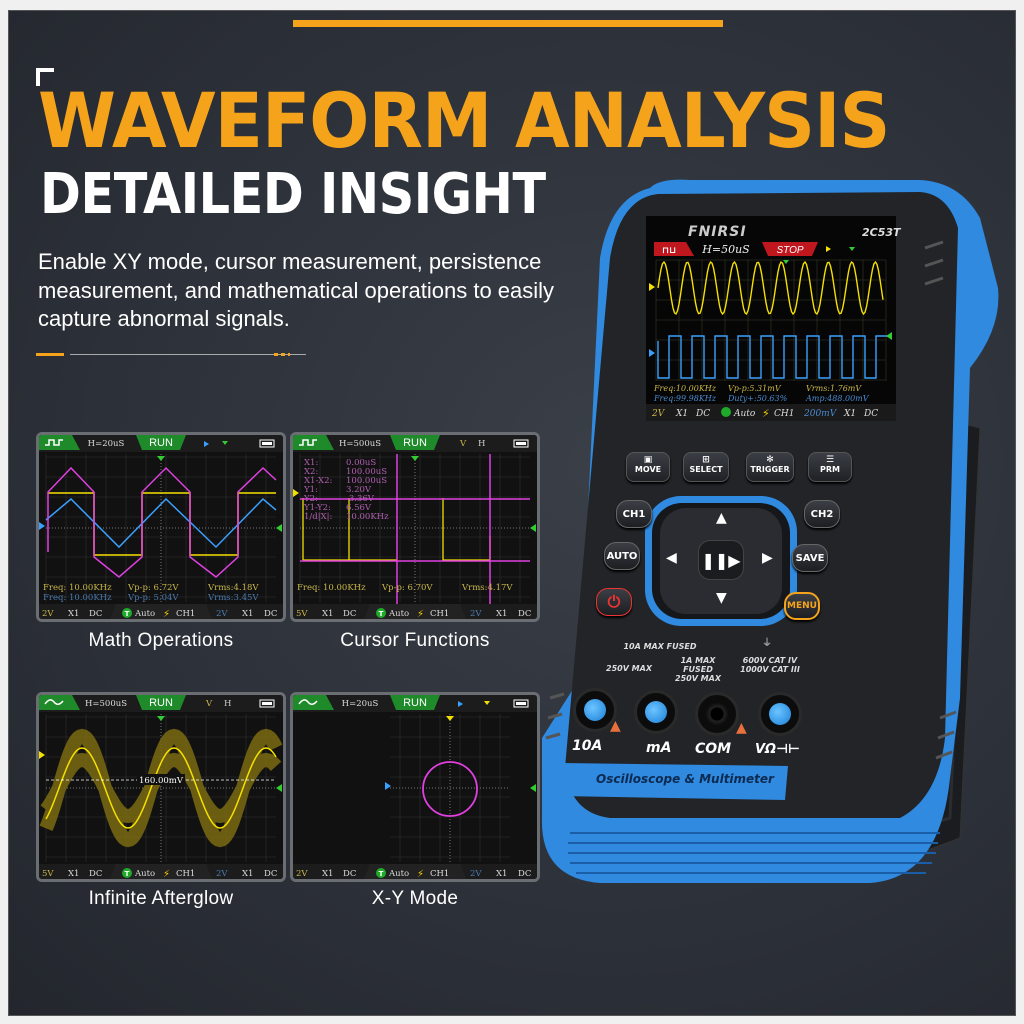 This screenshot has height=1024, width=1024. What do you see at coordinates (396, 529) in the screenshot?
I see `trace-ch1` at bounding box center [396, 529].